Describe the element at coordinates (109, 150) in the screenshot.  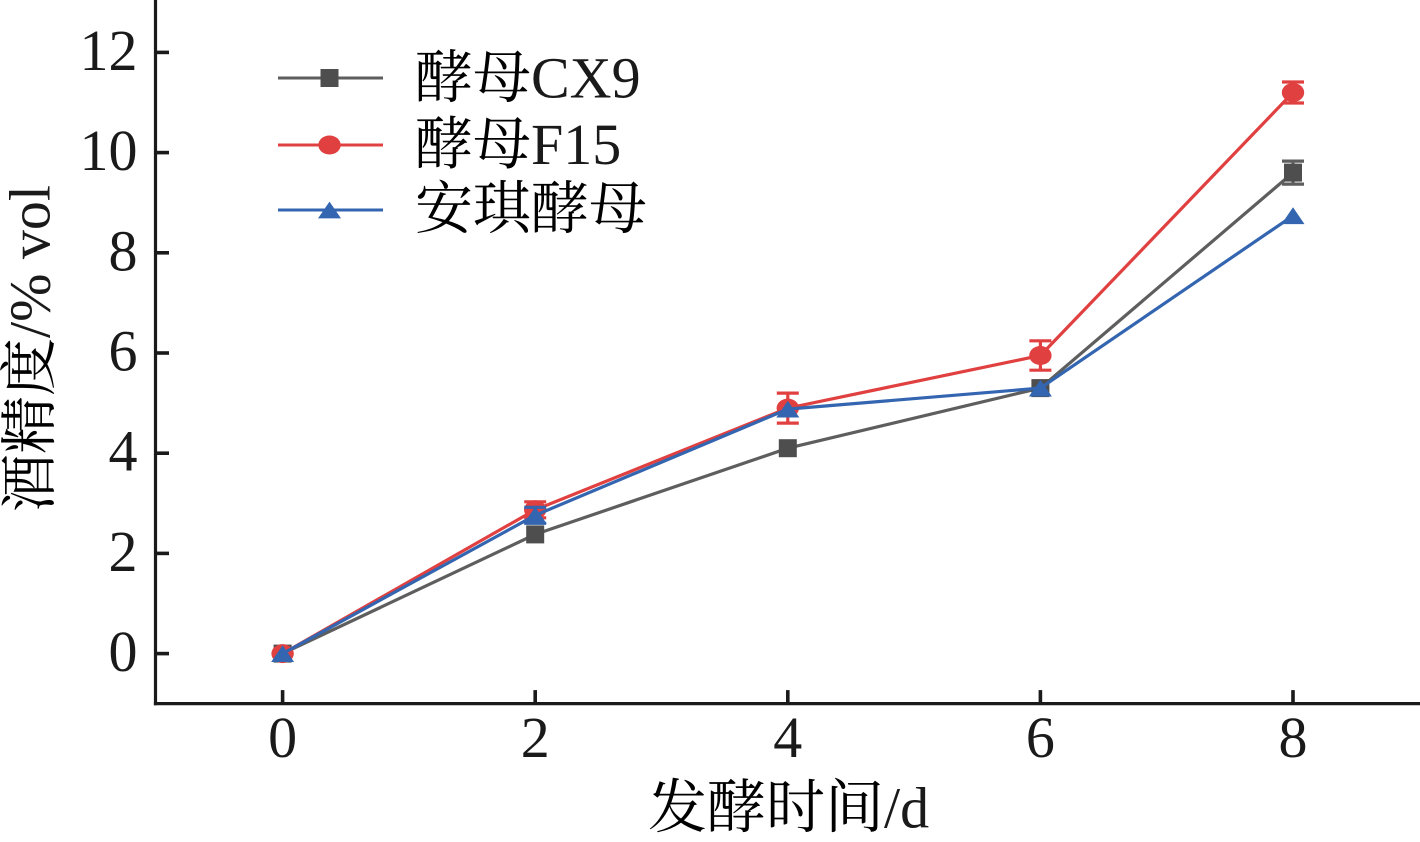
I see `svg-text: 10` at that location.